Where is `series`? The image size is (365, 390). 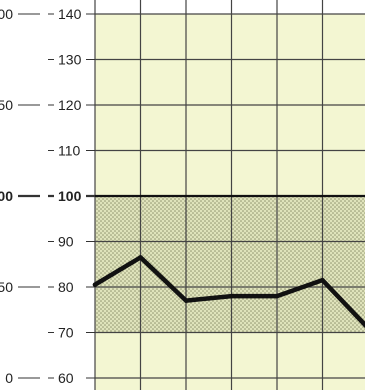 series is located at coordinates (228, 292).